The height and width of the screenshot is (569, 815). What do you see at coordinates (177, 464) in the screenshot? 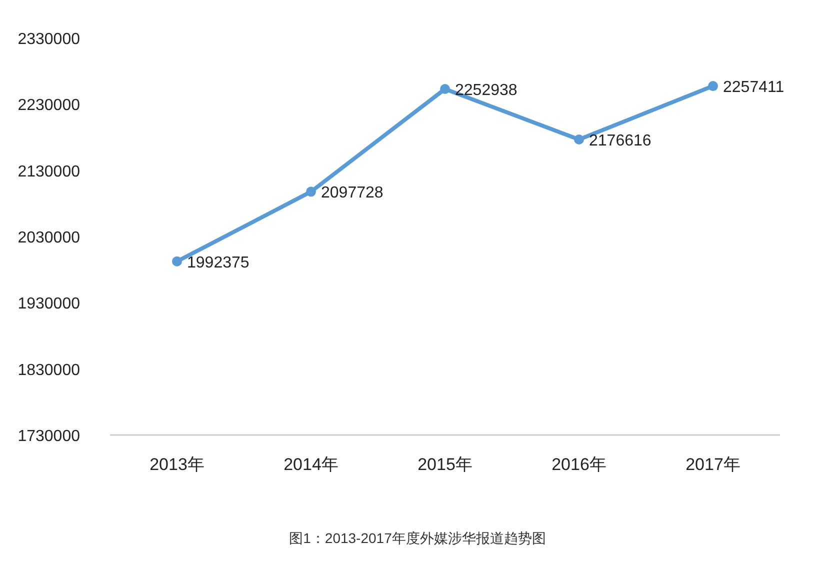
I see `x-tick-label: 2013年` at bounding box center [177, 464].